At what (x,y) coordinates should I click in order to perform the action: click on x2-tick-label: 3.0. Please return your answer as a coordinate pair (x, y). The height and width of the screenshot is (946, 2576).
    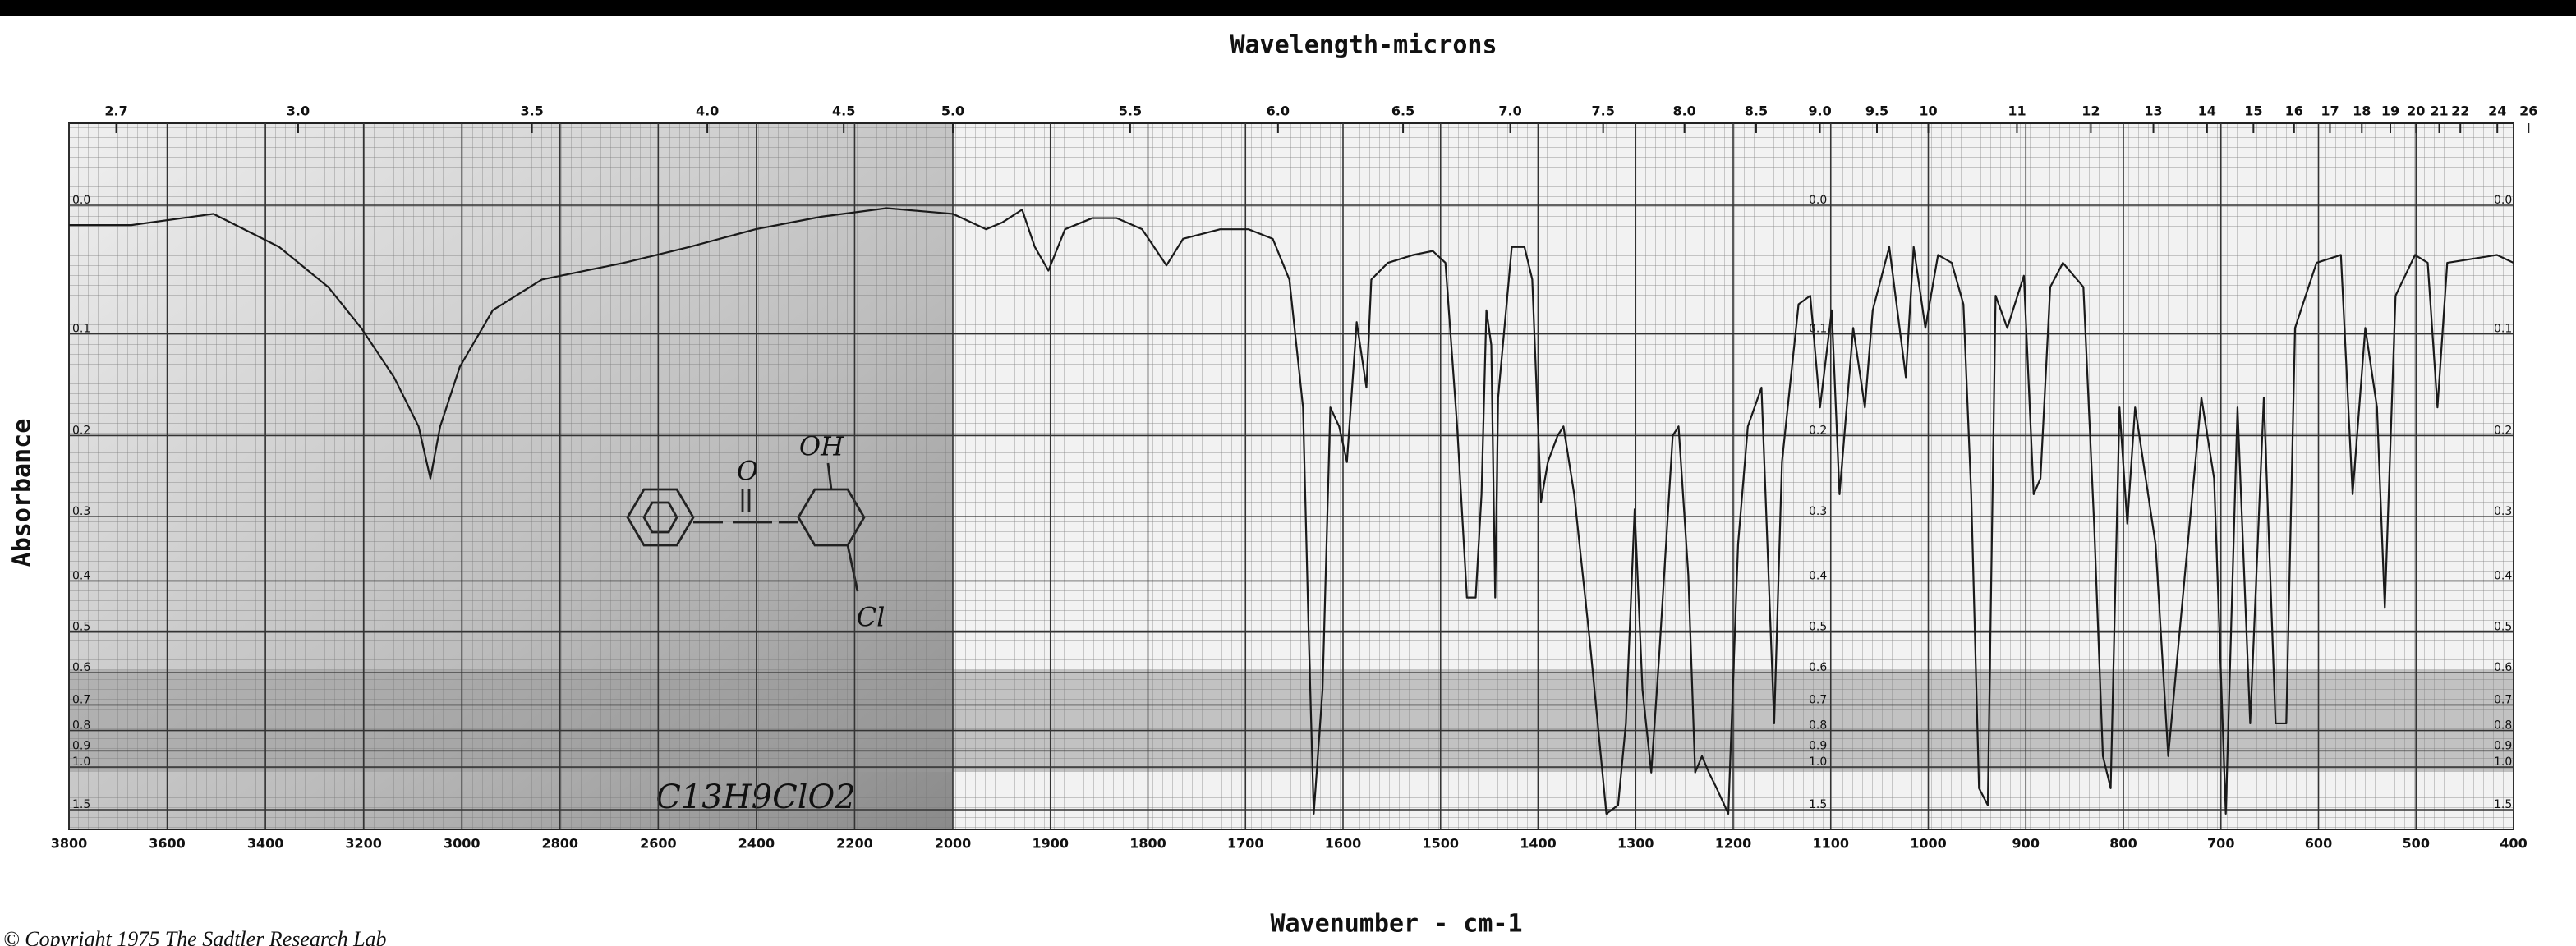
    Looking at the image, I should click on (298, 111).